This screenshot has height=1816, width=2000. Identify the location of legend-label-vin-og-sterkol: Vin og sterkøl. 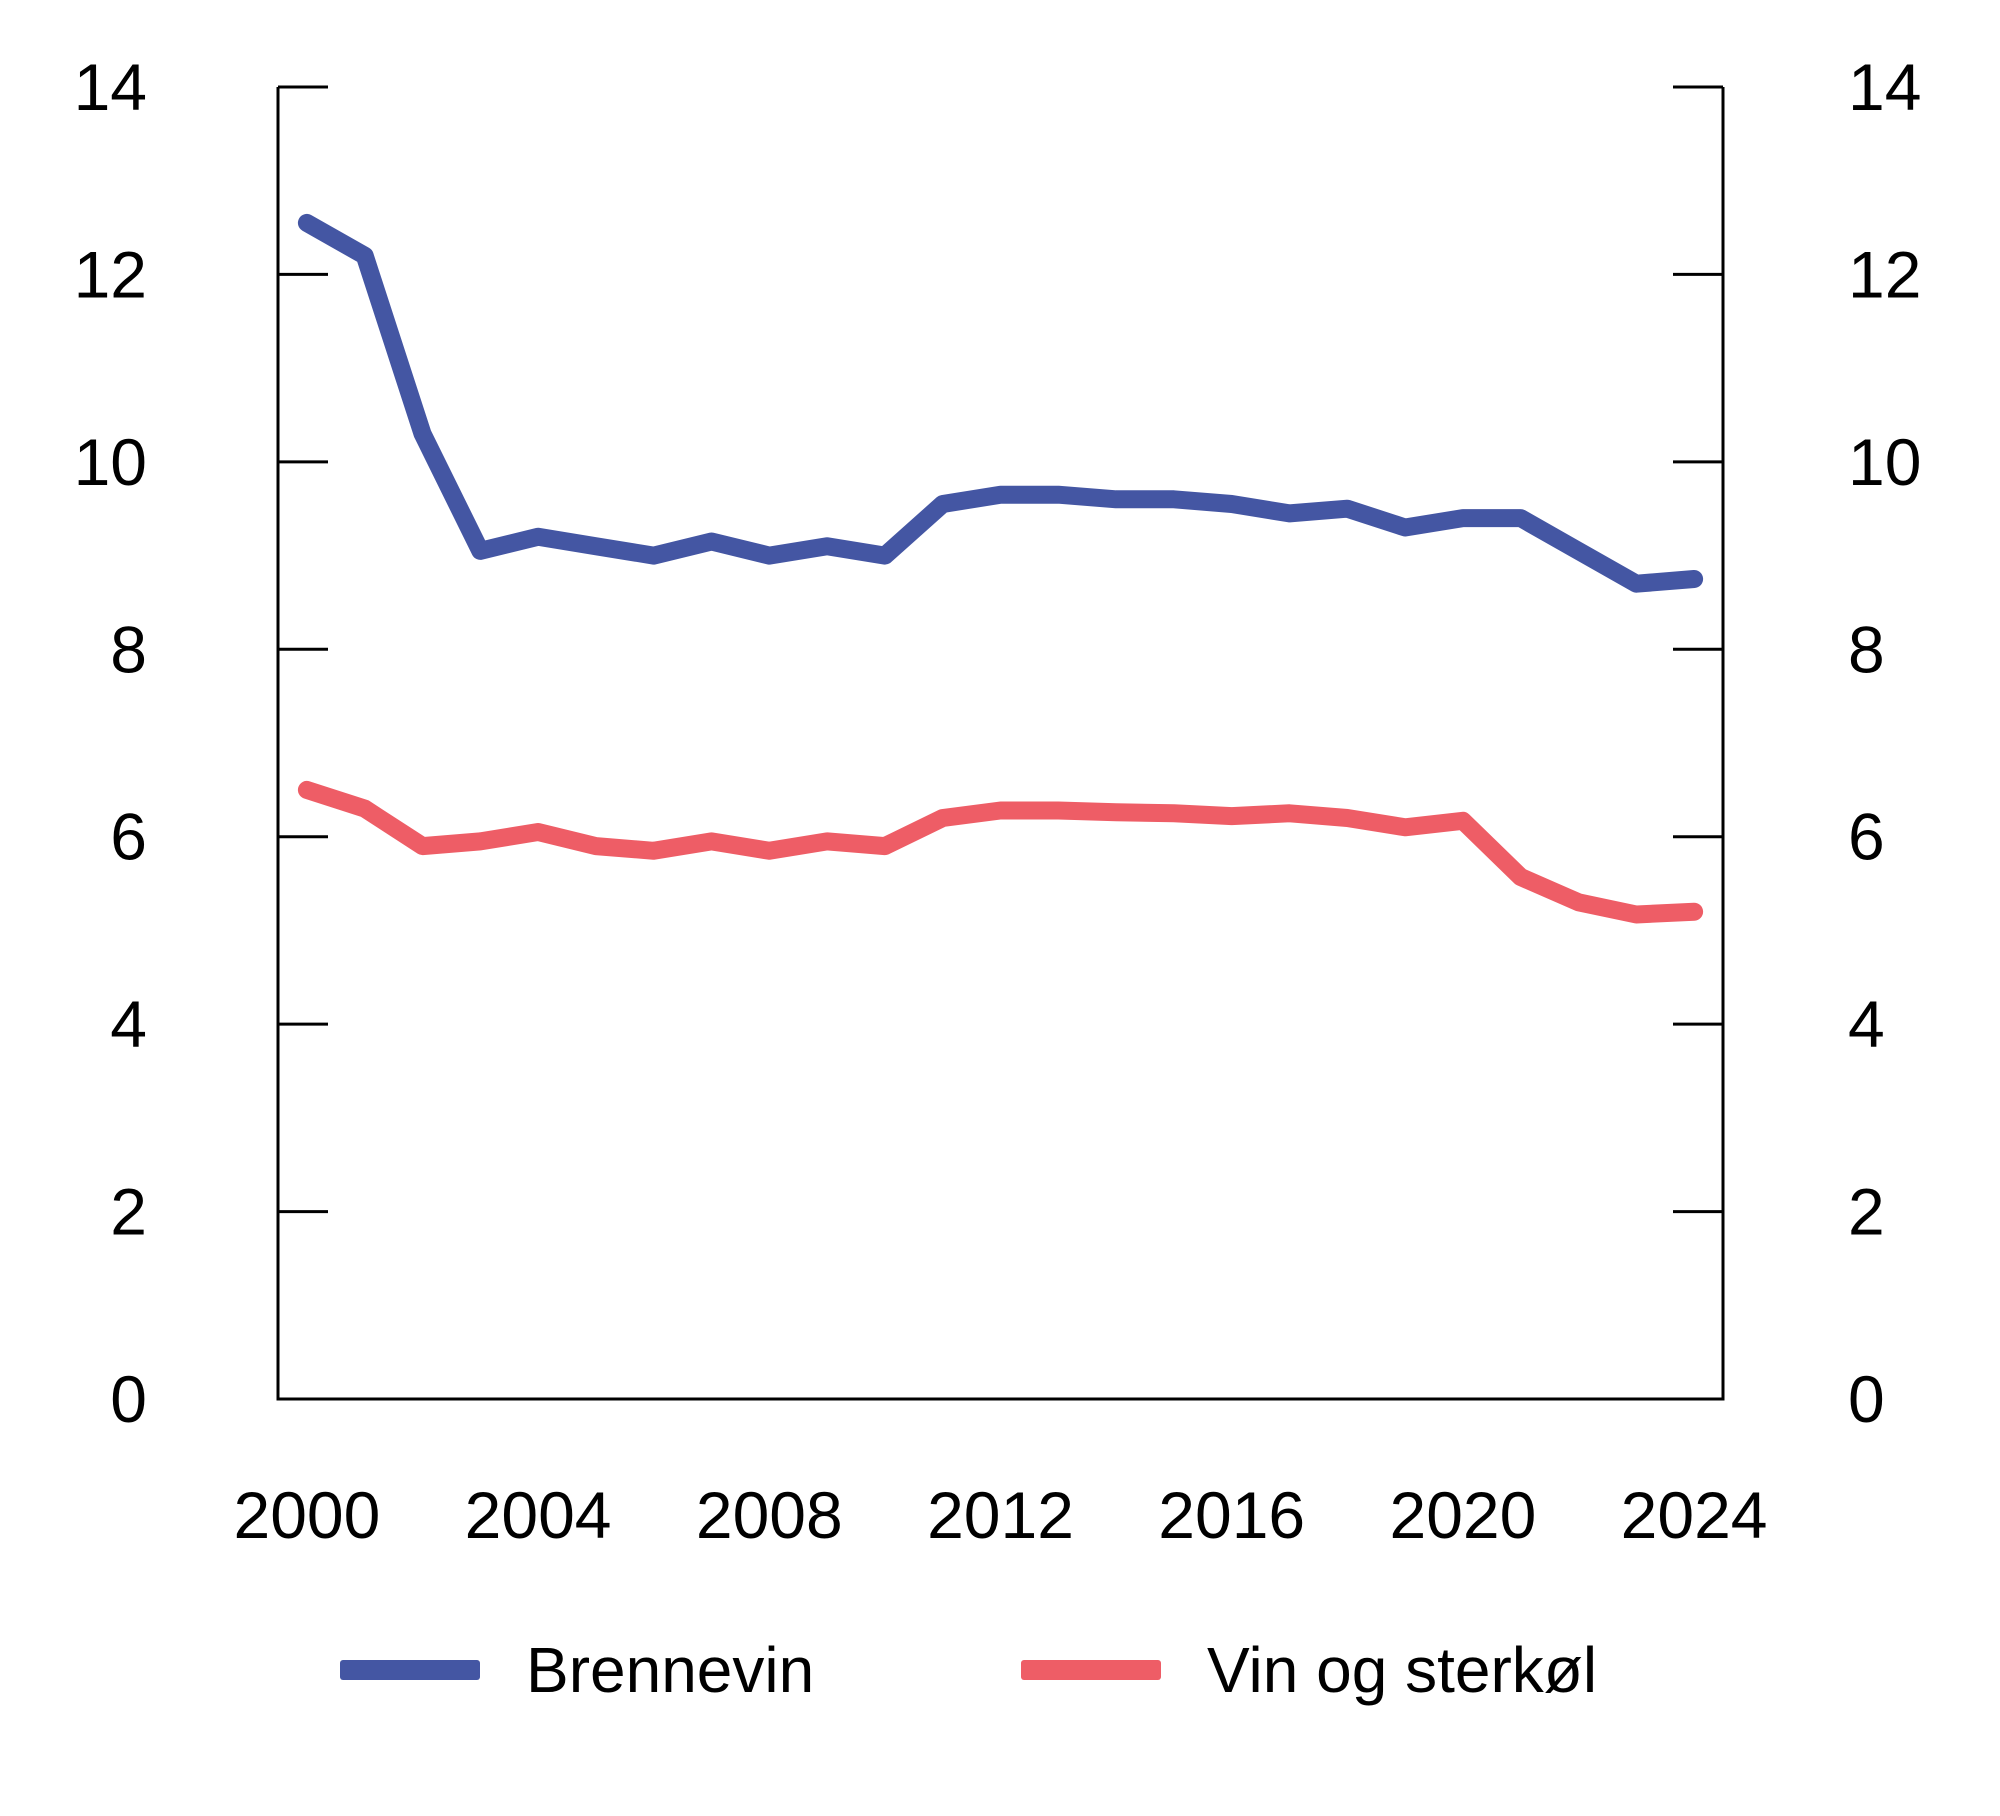
(1402, 1670).